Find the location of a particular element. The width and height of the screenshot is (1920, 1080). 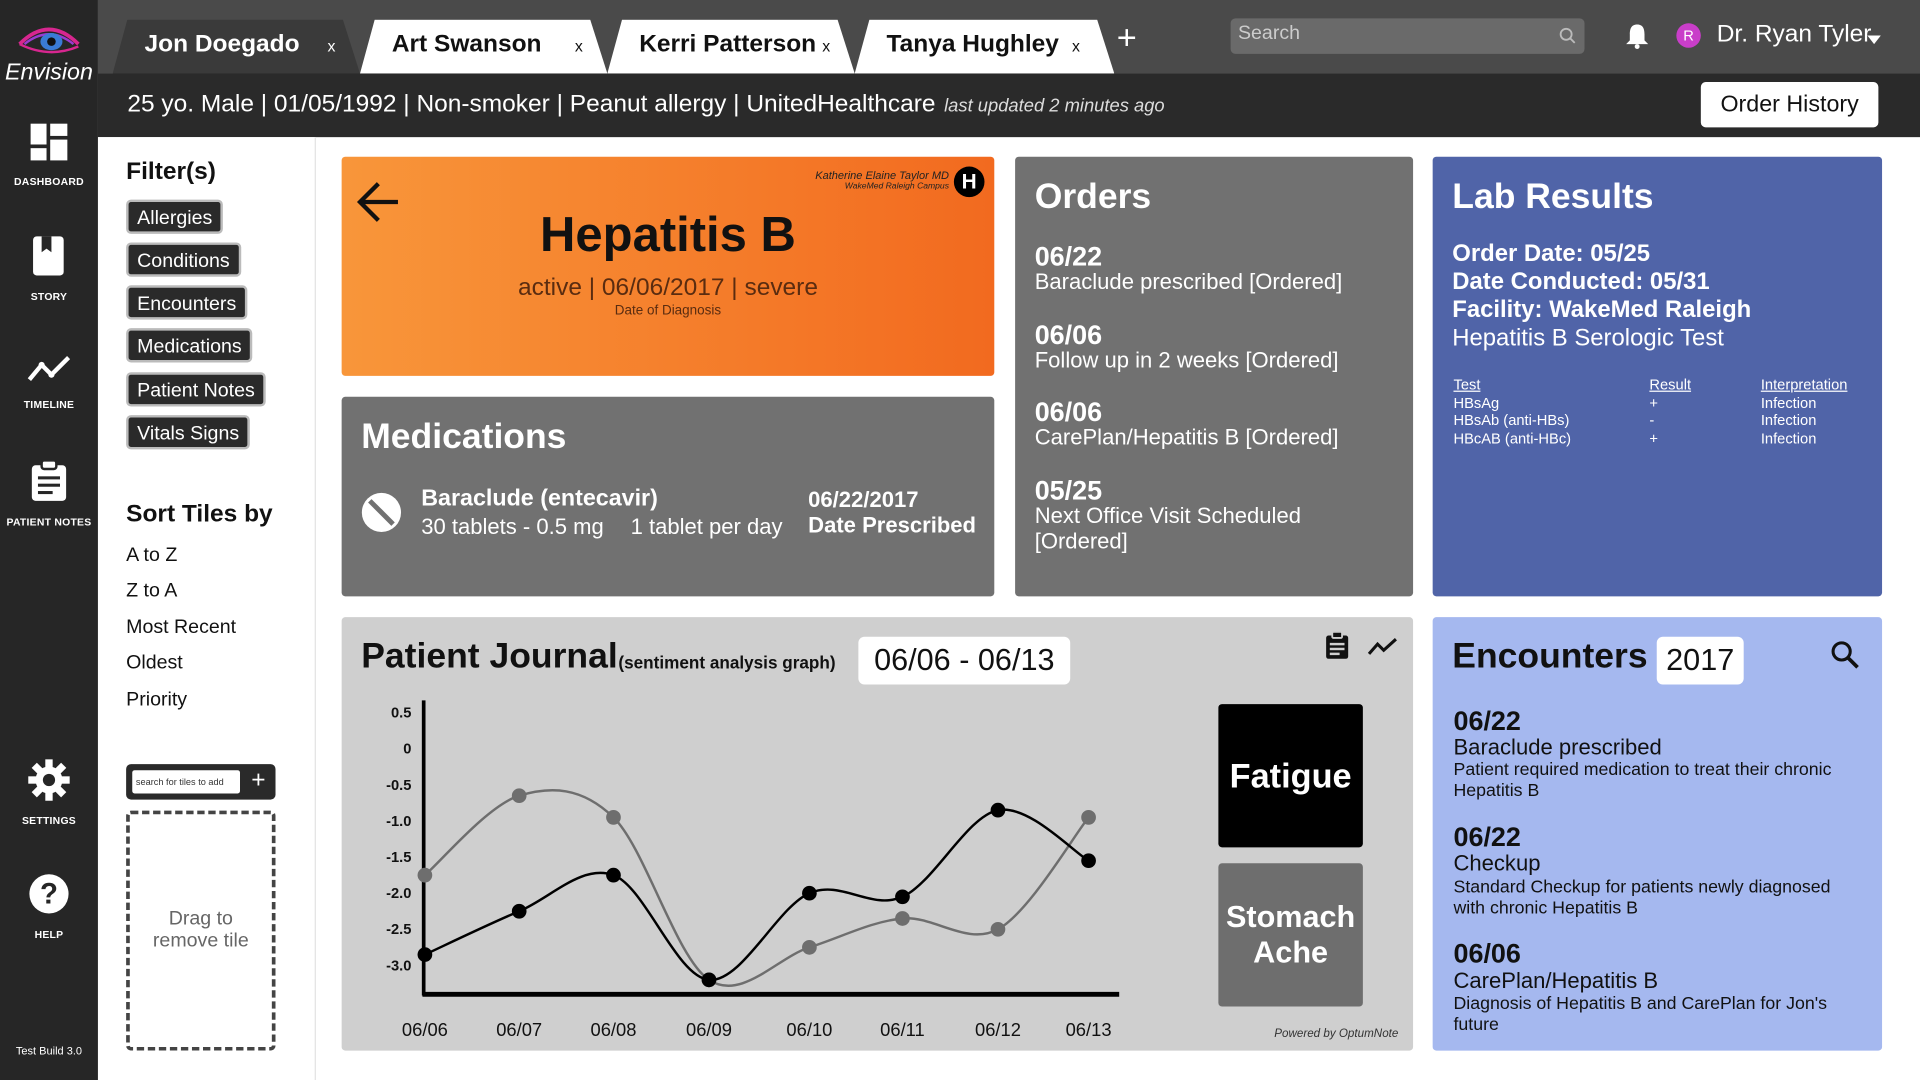

chevron-down-icon is located at coordinates (1874, 40).